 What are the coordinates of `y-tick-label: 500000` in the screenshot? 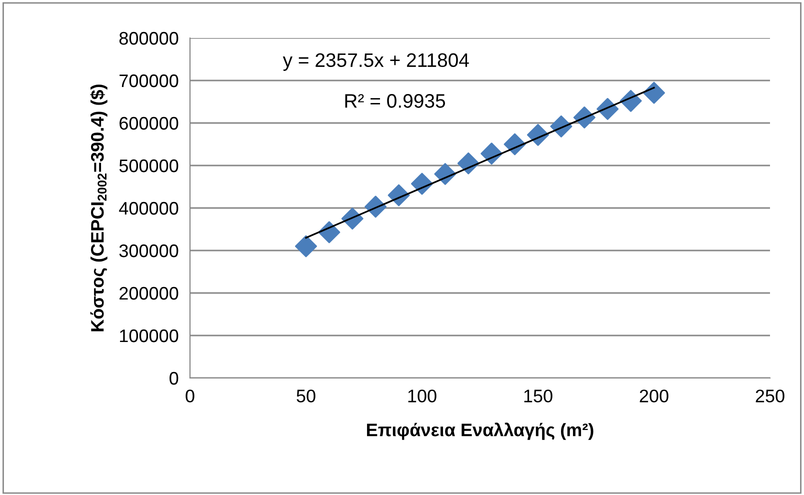 It's located at (148, 165).